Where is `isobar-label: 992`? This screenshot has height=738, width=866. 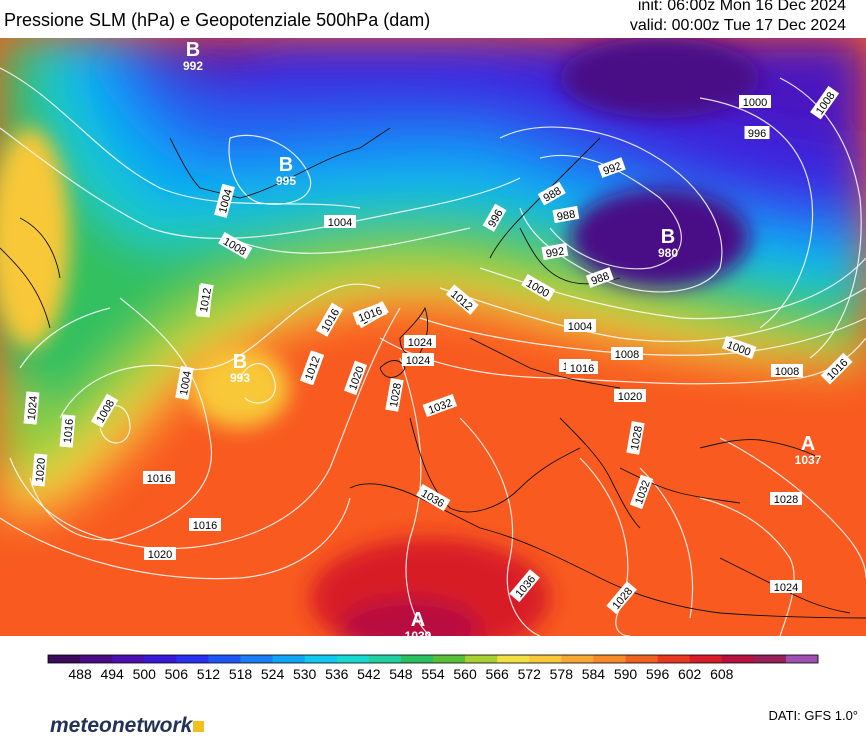 isobar-label: 992 is located at coordinates (611, 167).